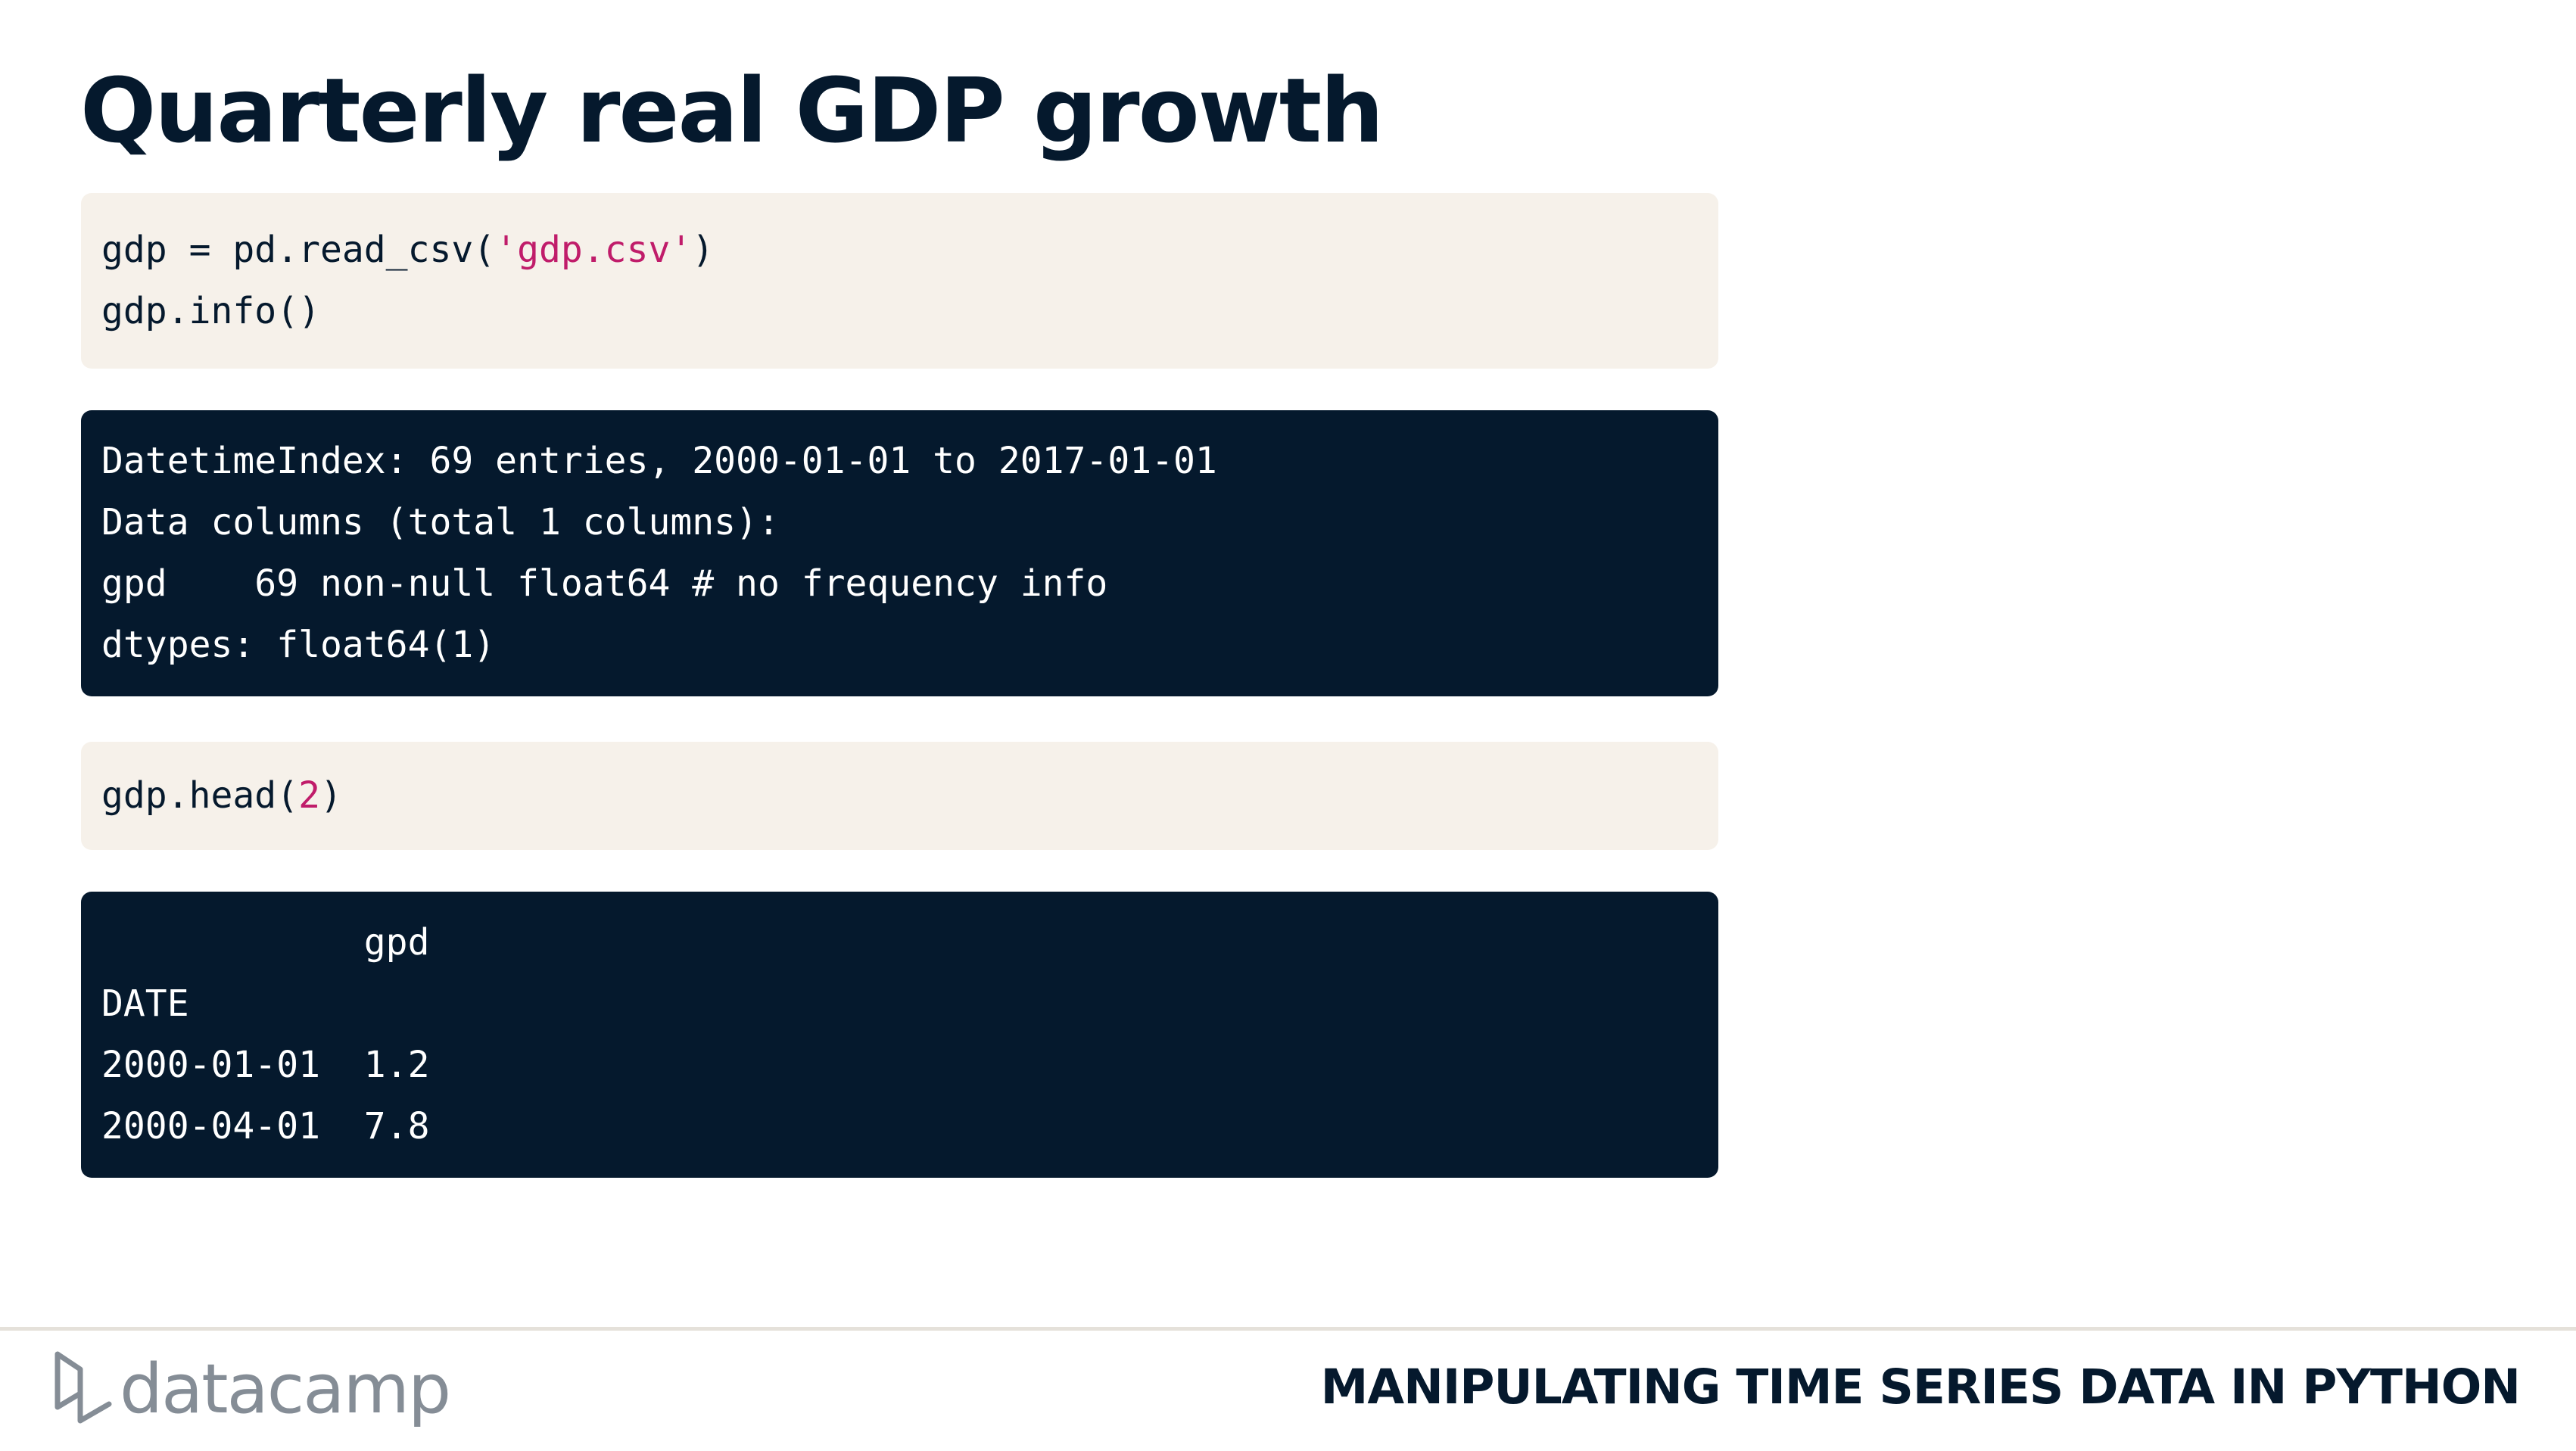  What do you see at coordinates (1920, 1387) in the screenshot?
I see `course-title: MANIPULATING TIME SERIES DATA IN PYTHON` at bounding box center [1920, 1387].